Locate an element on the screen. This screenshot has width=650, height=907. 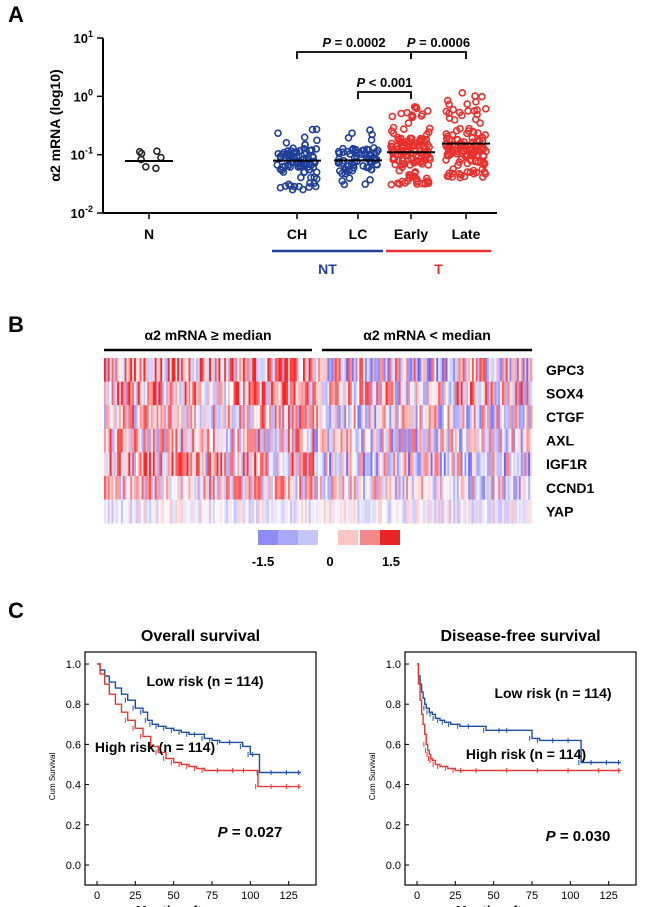
x-tick-label: 25 is located at coordinates (135, 896).